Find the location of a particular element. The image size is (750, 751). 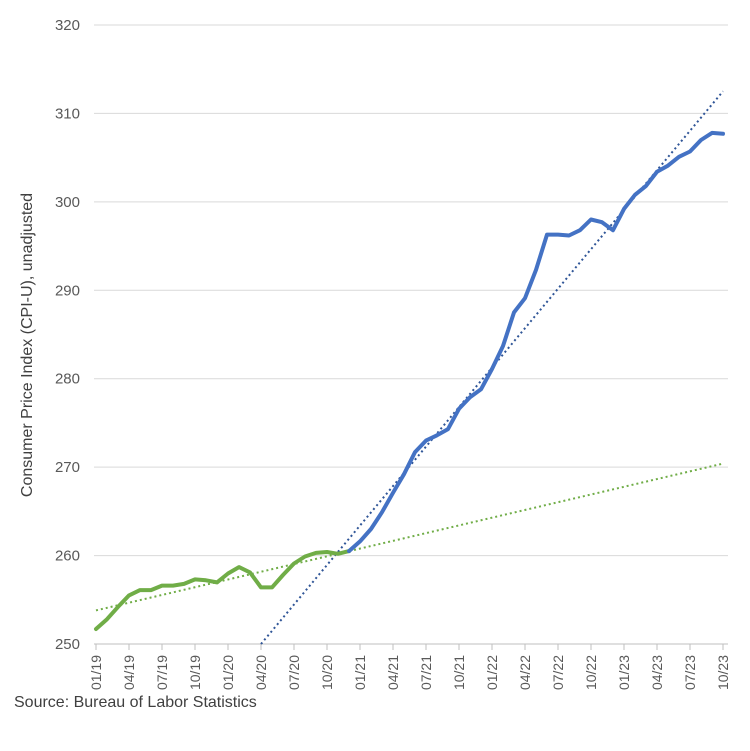

x-tick-label: 07/22 is located at coordinates (558, 672).